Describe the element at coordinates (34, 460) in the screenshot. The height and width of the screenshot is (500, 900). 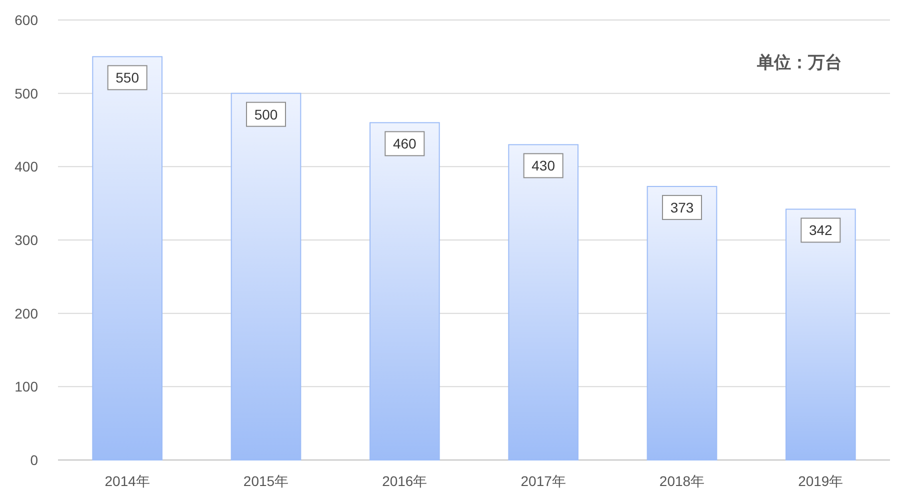
I see `ytick: 0` at that location.